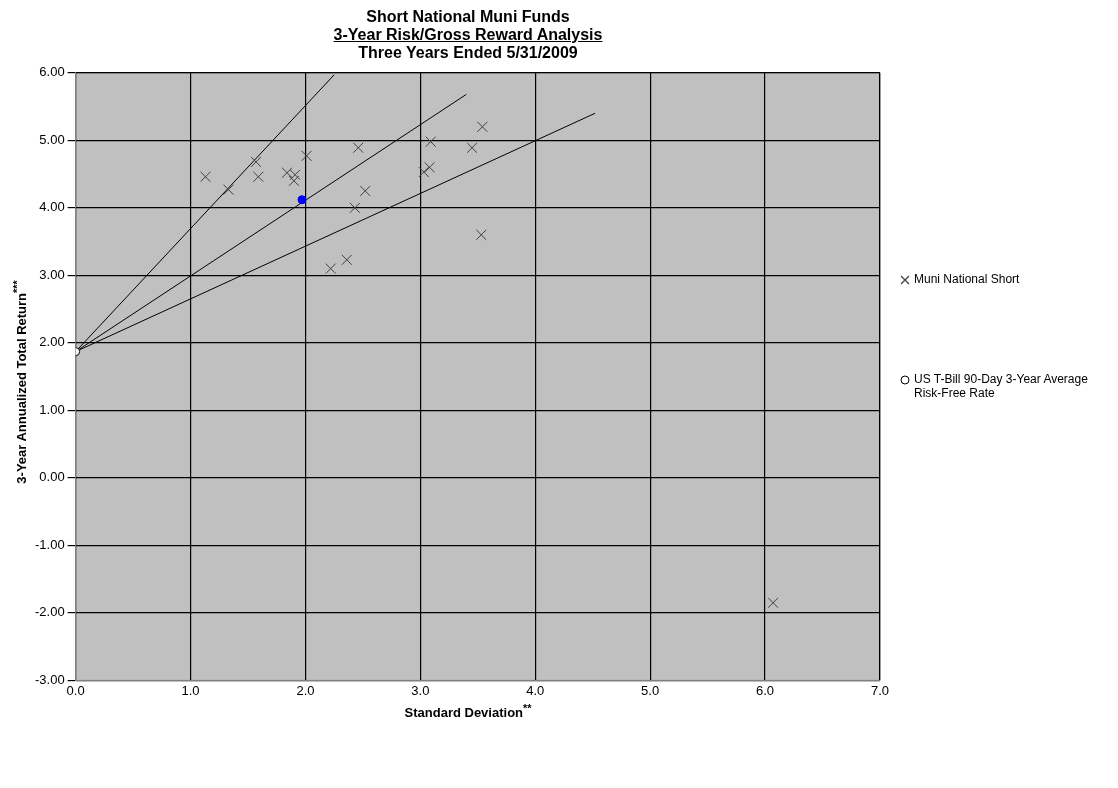 Image resolution: width=1118 pixels, height=788 pixels. Describe the element at coordinates (52, 207) in the screenshot. I see `y-tick-label: 4.00` at that location.